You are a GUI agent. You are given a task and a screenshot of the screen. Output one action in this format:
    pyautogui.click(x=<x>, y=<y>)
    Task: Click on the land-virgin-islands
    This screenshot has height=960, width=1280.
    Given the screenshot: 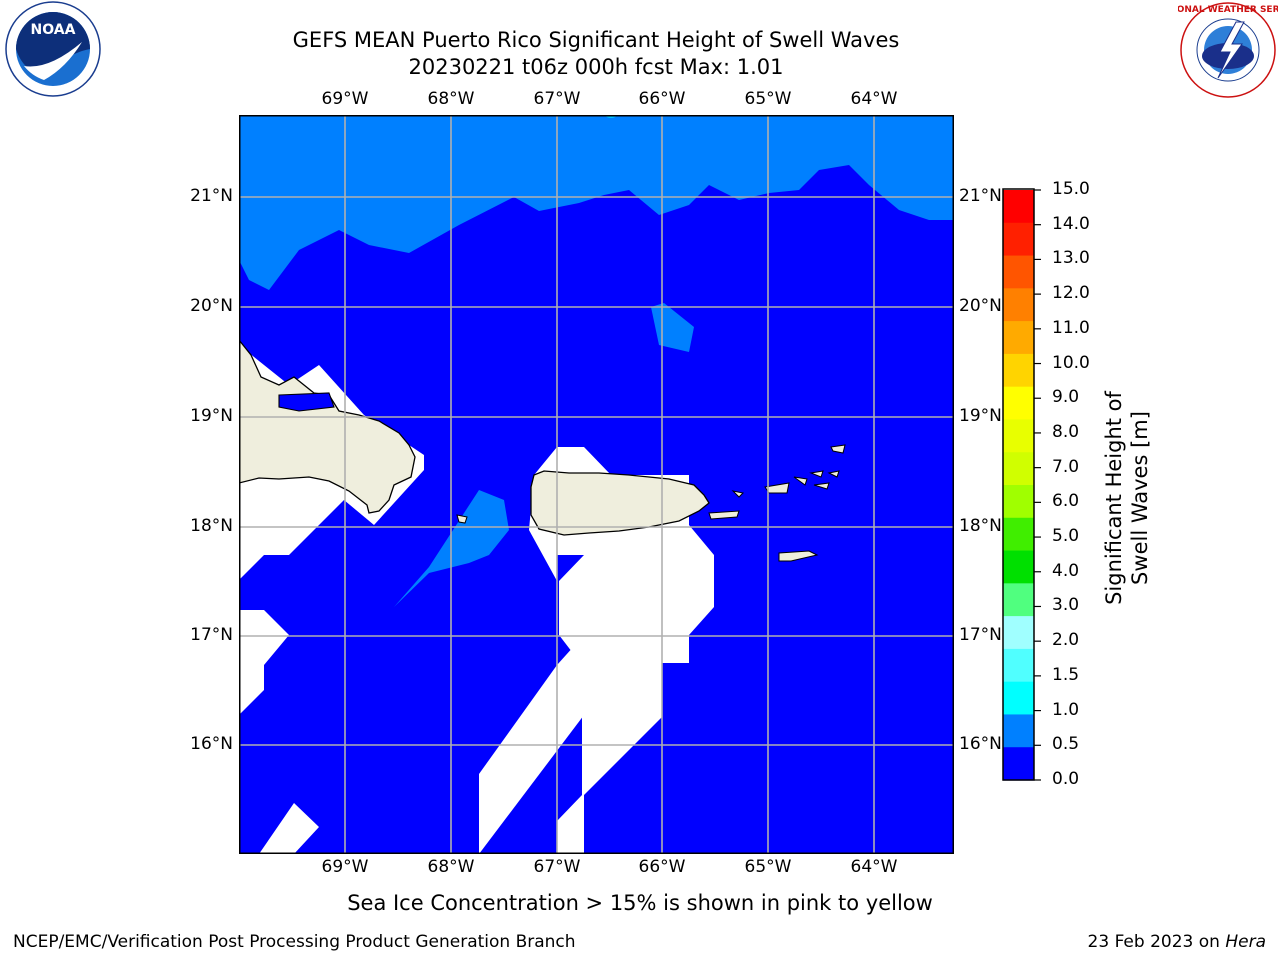 What is the action you would take?
    pyautogui.click(x=816, y=480)
    